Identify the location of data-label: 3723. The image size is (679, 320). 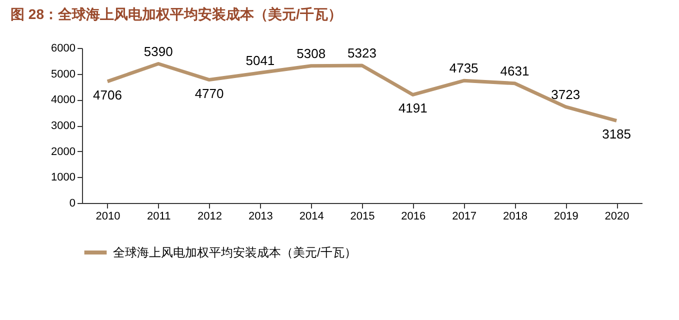
(565, 94).